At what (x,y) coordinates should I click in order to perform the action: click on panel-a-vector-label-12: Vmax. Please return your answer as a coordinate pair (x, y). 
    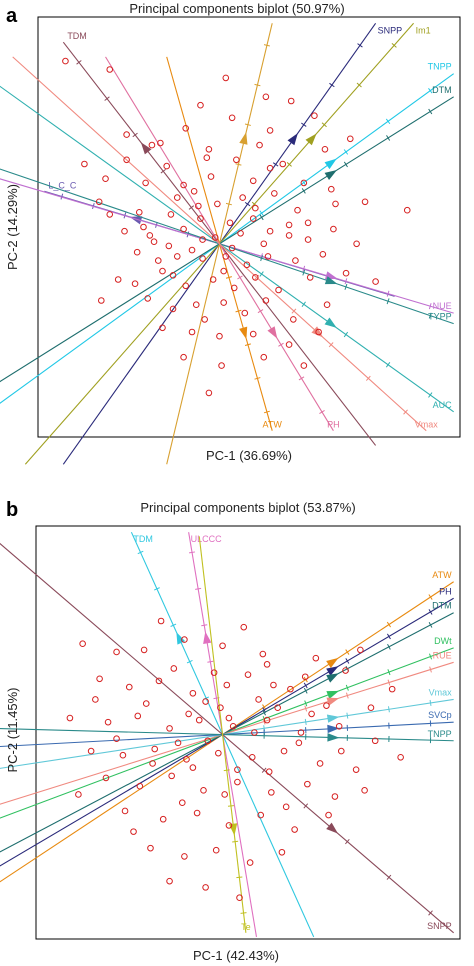
    Looking at the image, I should click on (427, 425).